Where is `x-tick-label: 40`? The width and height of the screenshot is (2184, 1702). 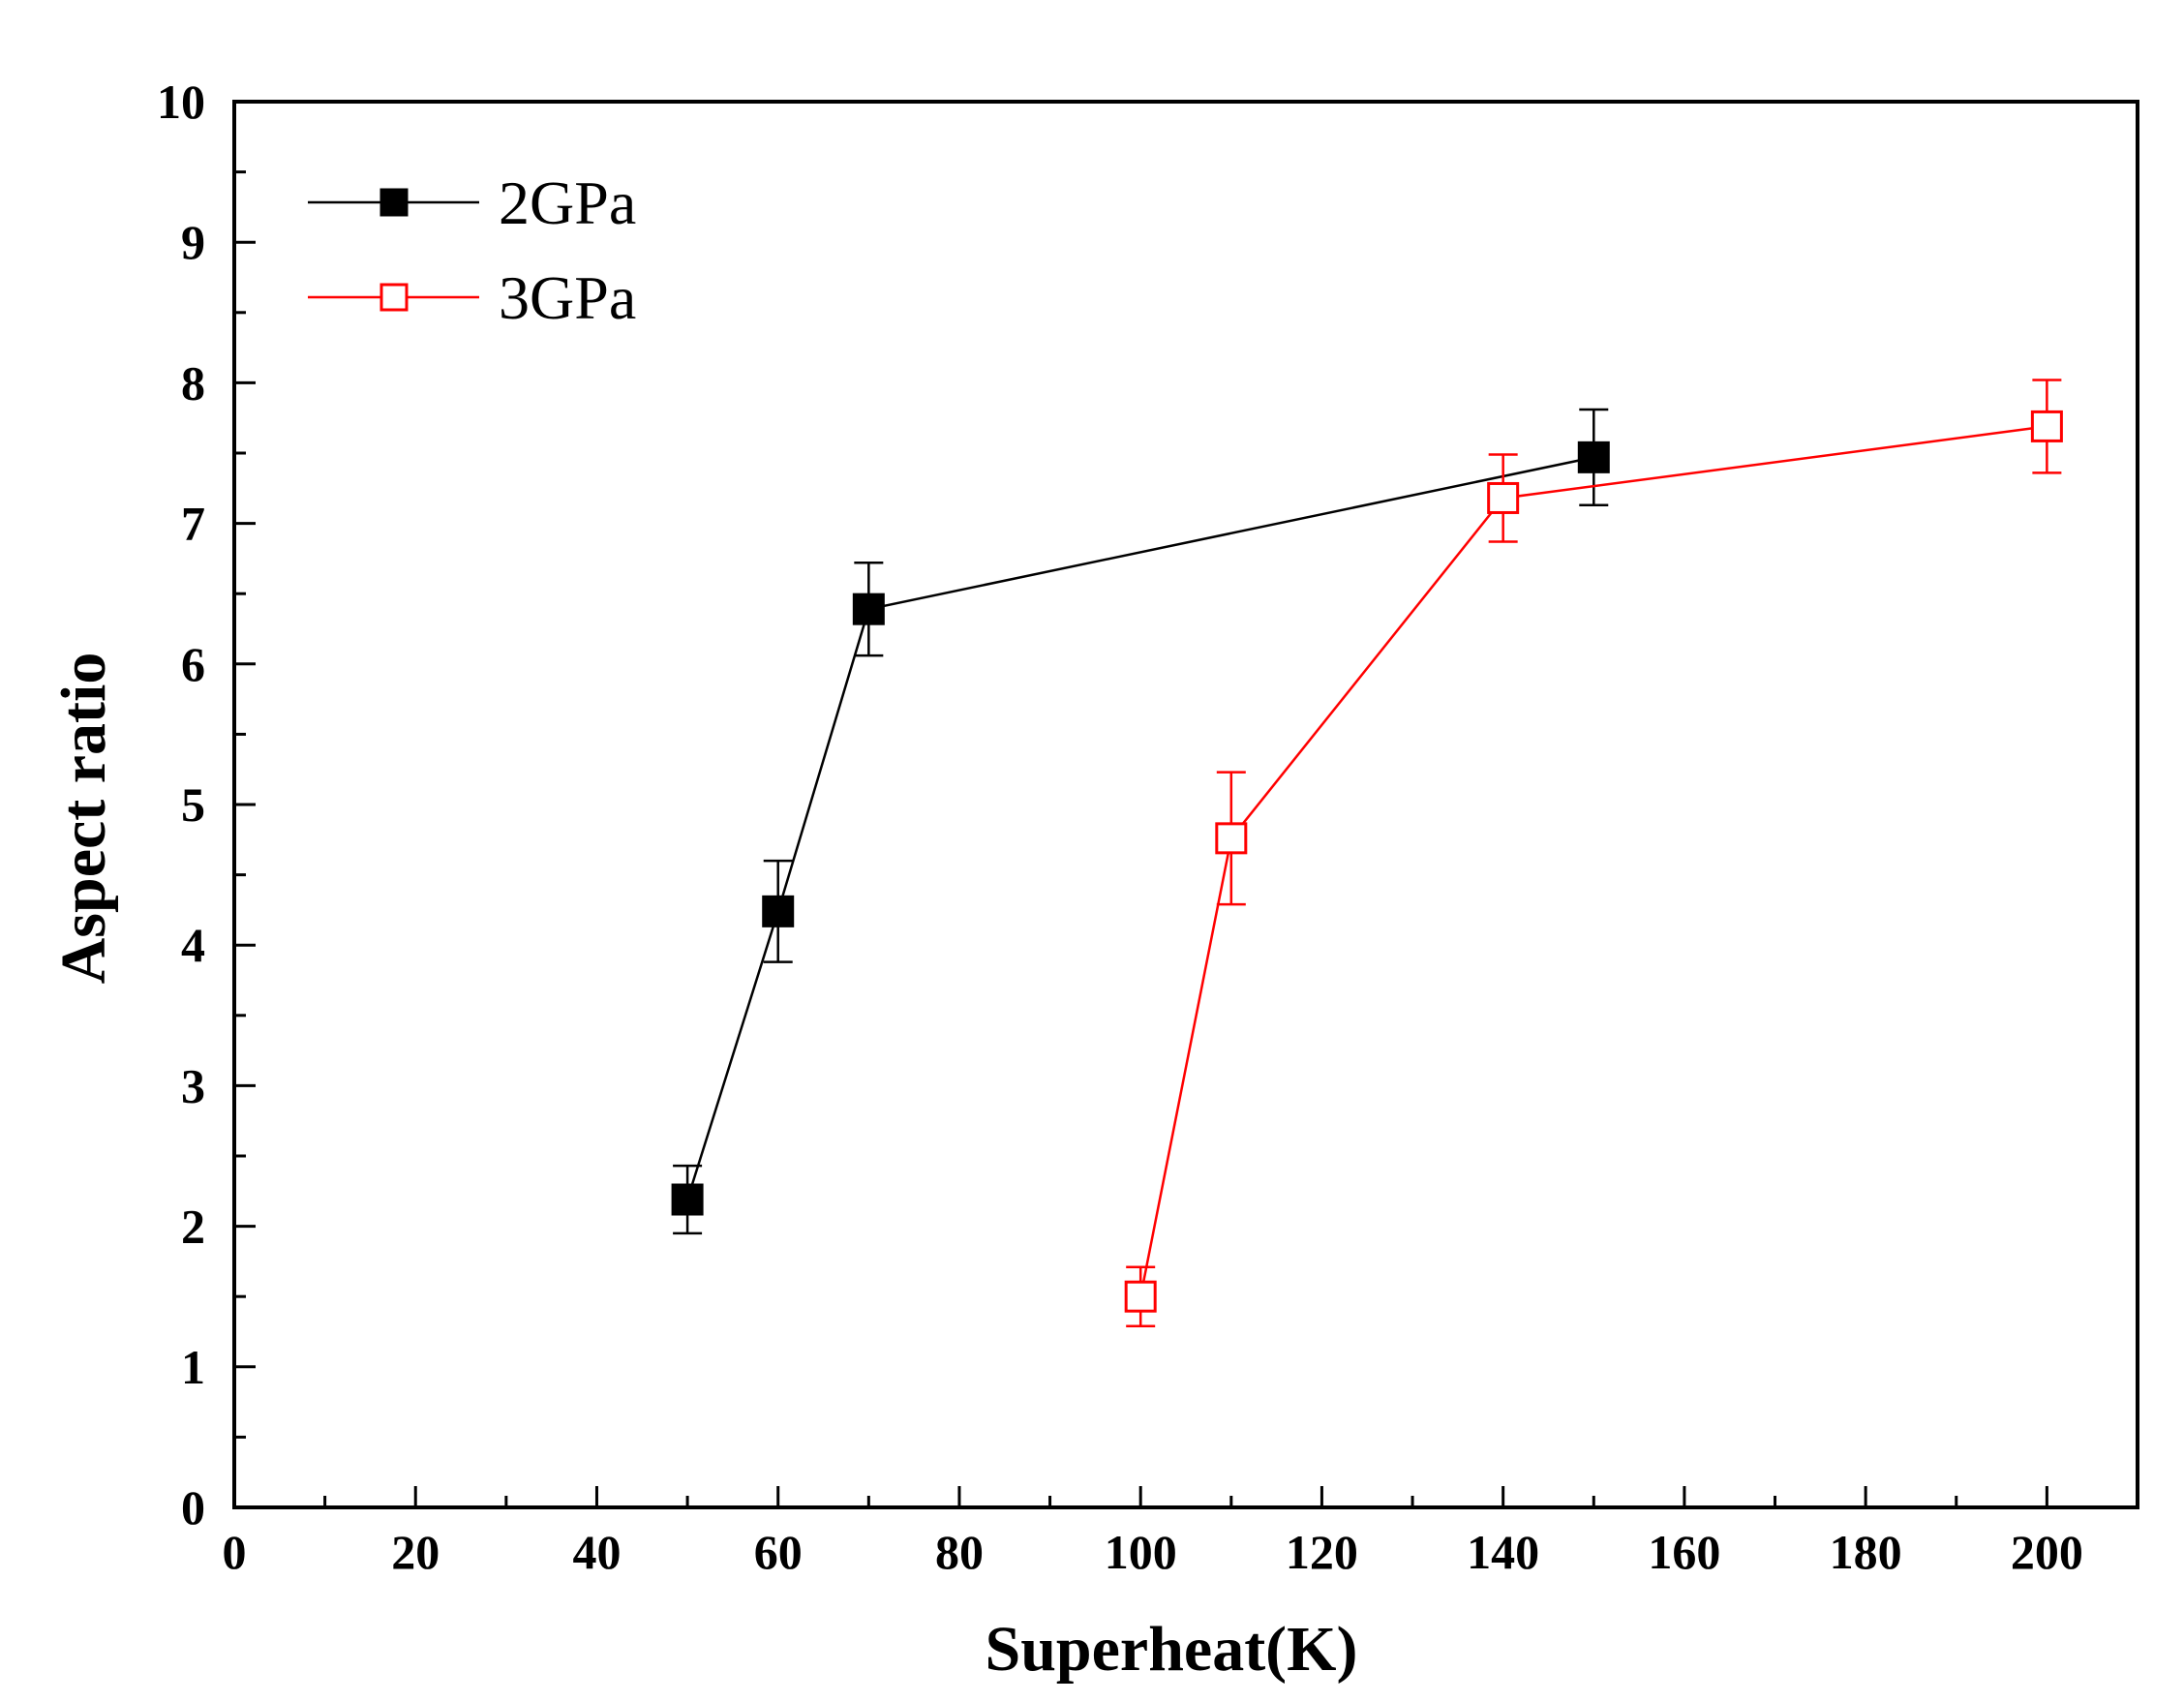
x-tick-label: 40 is located at coordinates (597, 1552).